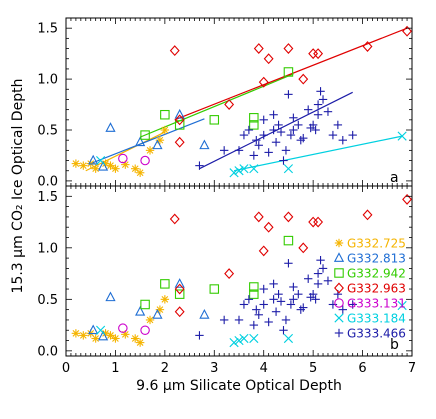 This screenshot has width=436, height=419. What do you see at coordinates (47, 197) in the screenshot?
I see `panel-b-y-tick-label: 1.5` at bounding box center [47, 197].